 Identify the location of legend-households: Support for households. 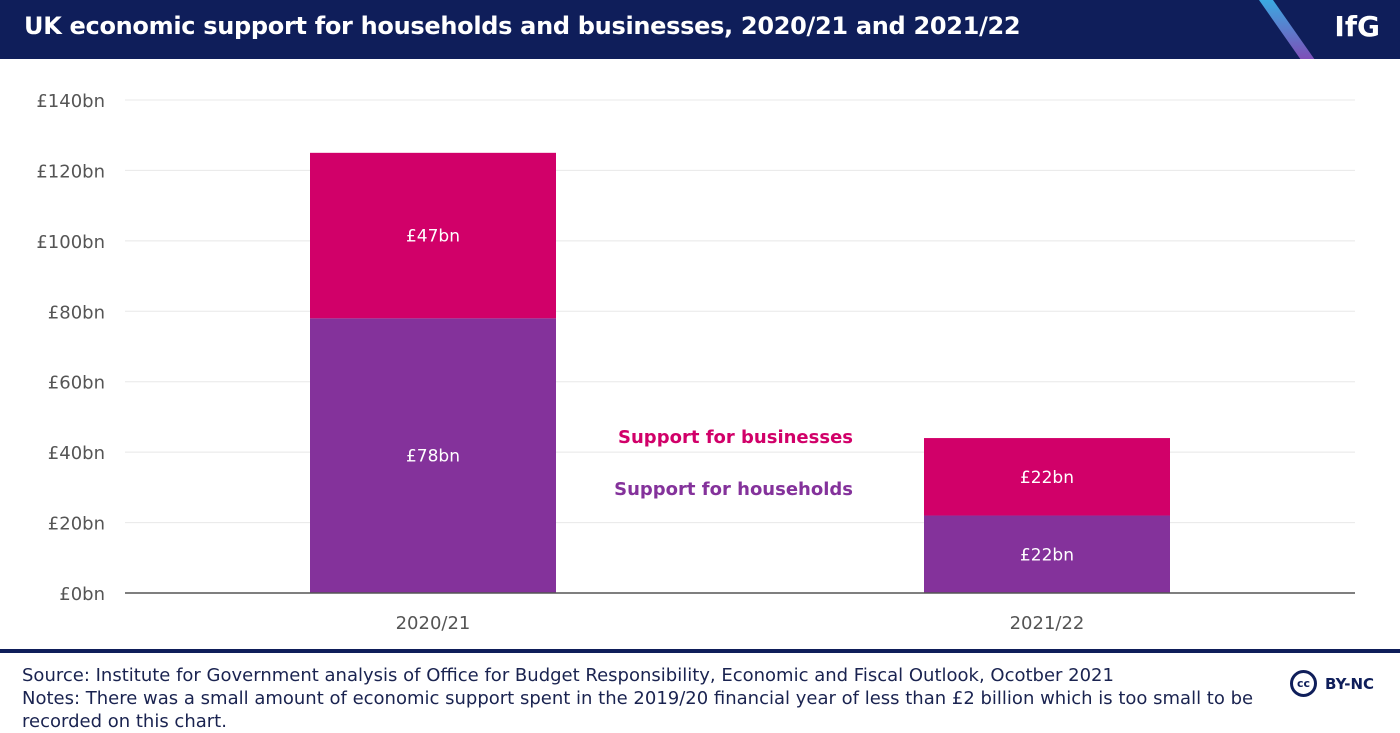
(733, 489).